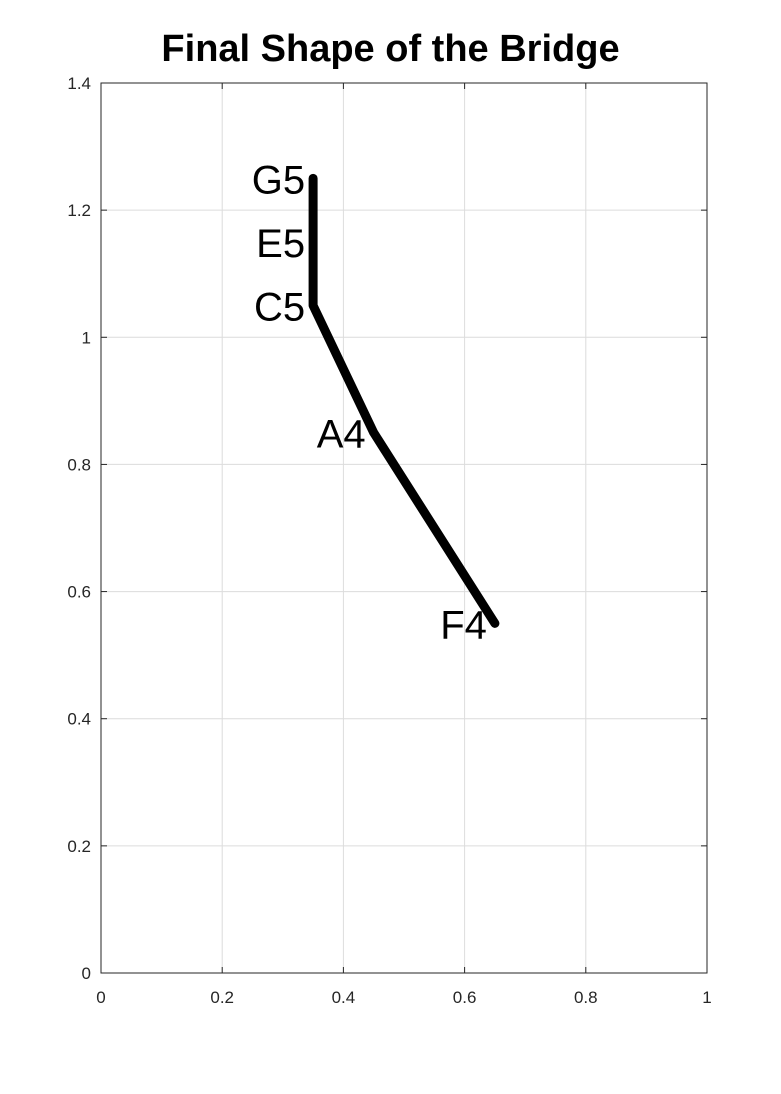  I want to click on chart-title: Final Shape of the Bridge, so click(390, 49).